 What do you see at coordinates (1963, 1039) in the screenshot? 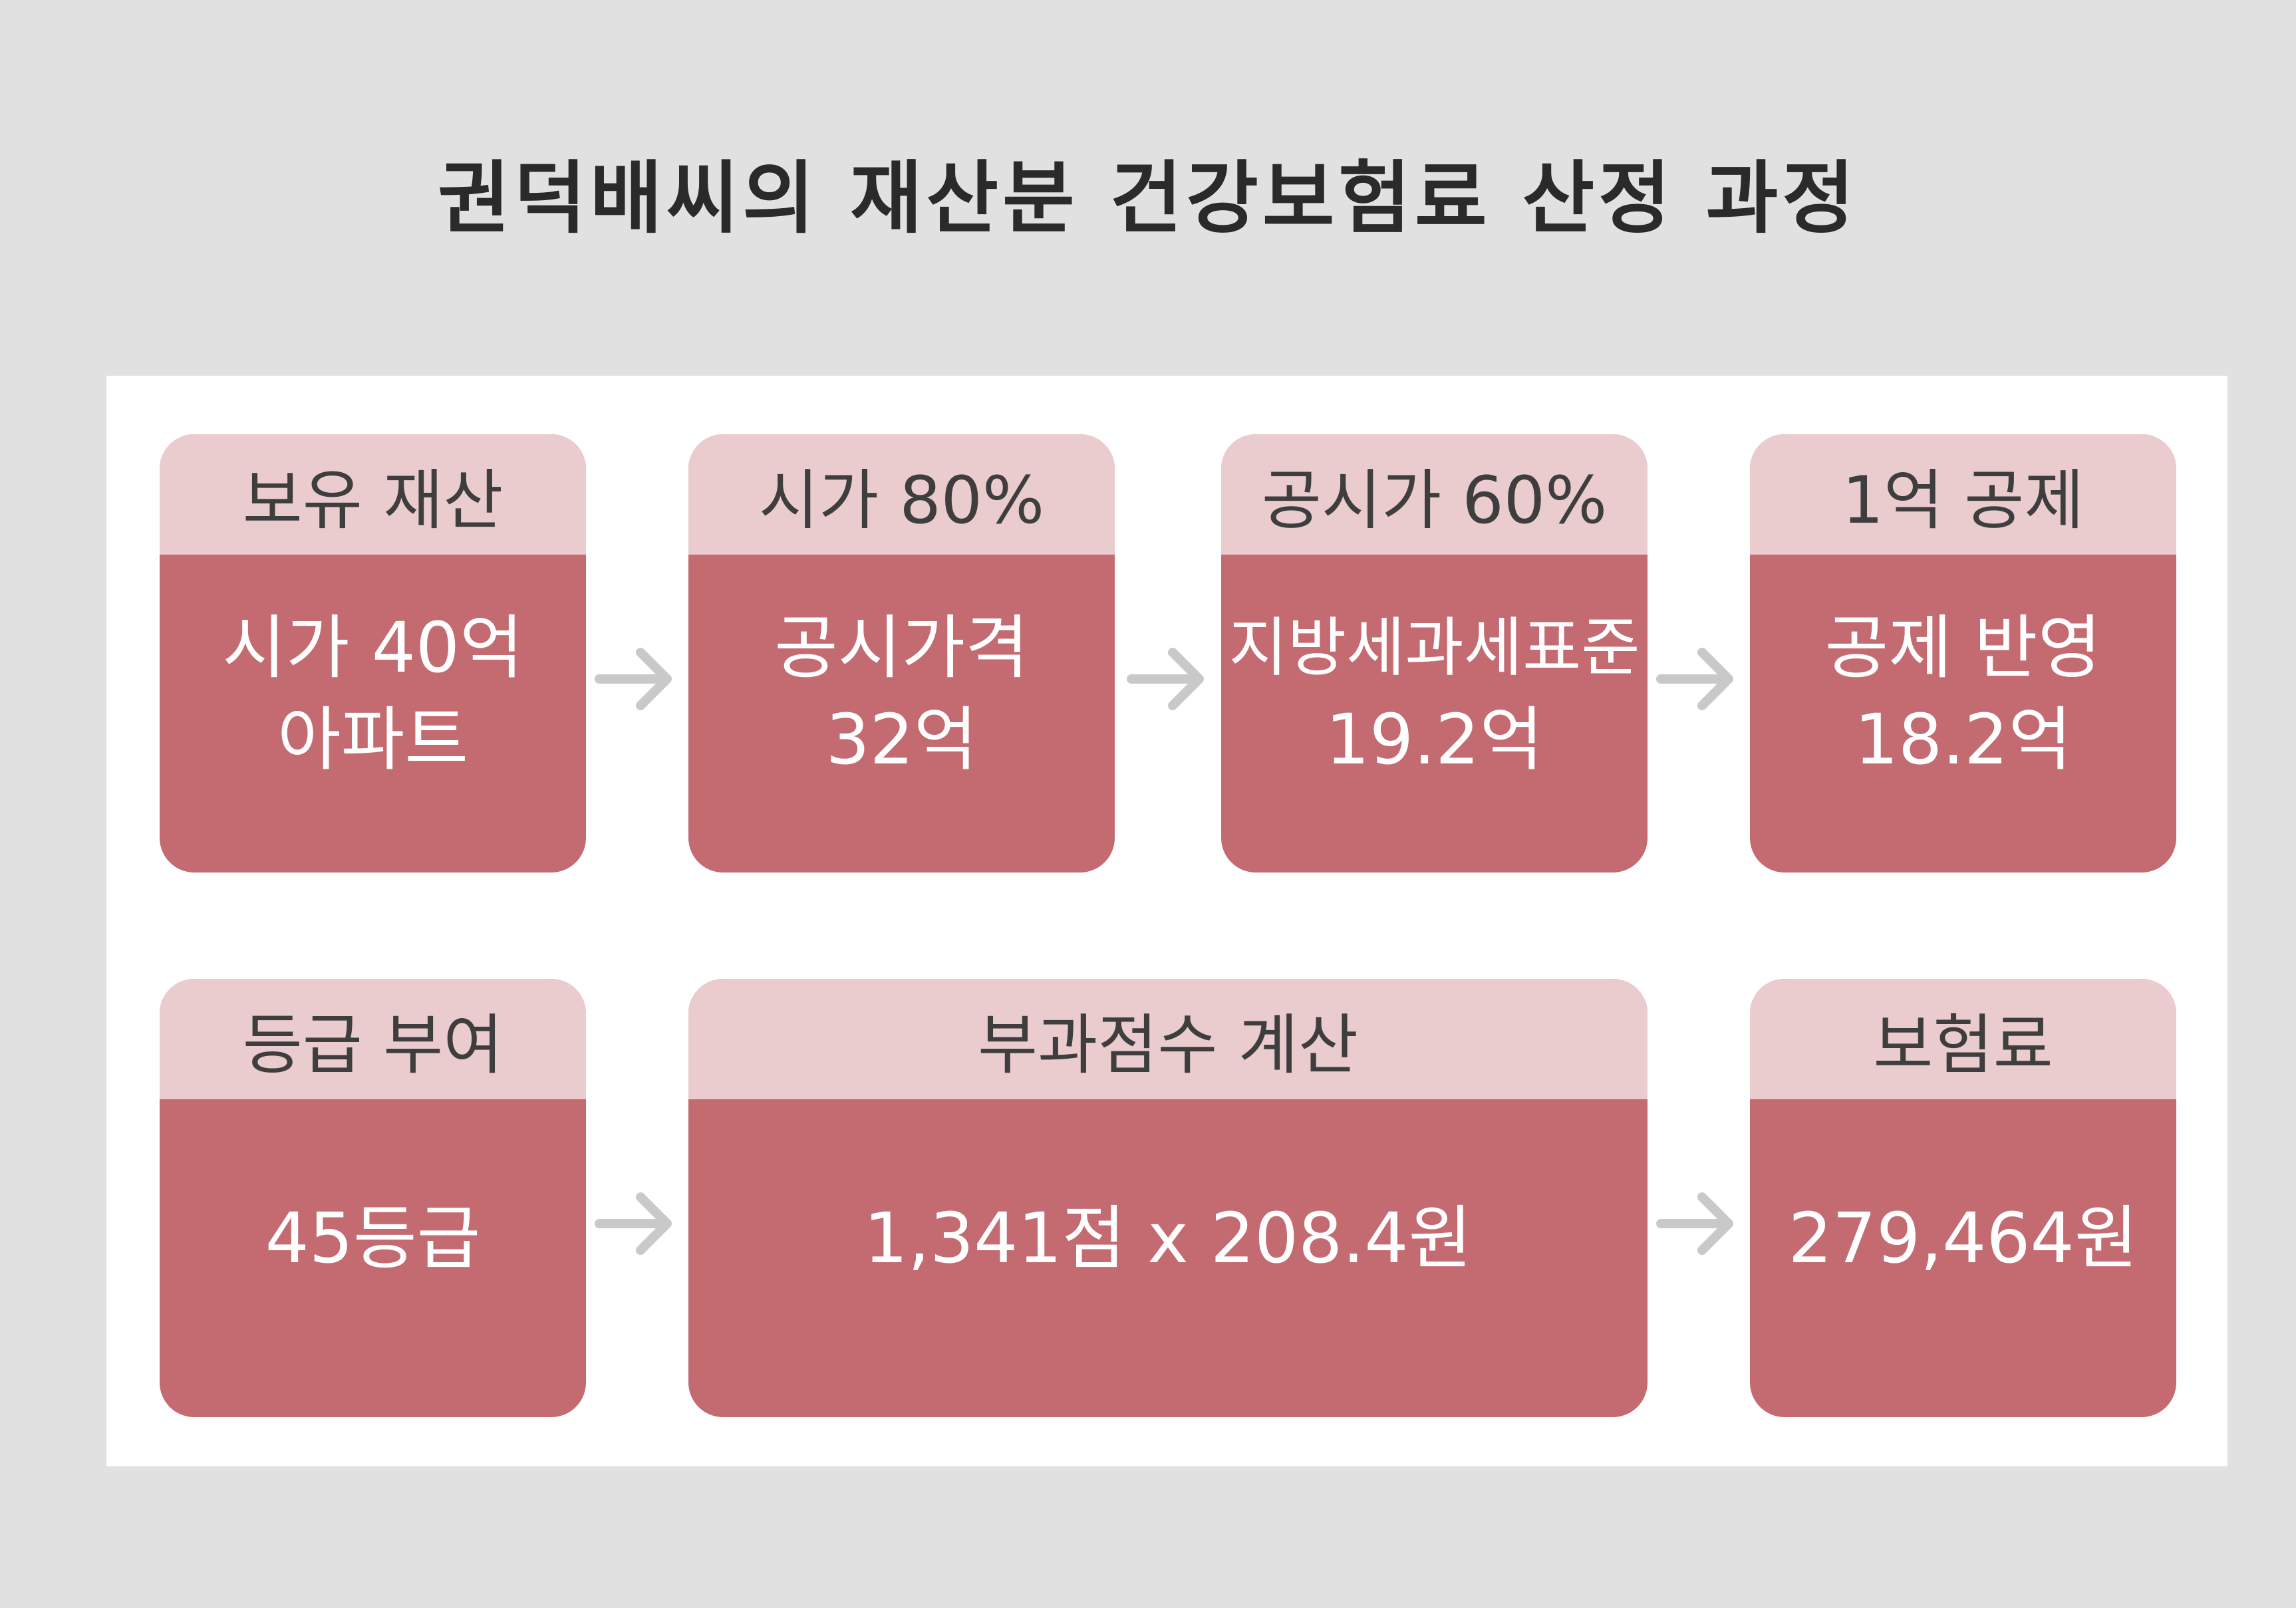
I see `step-header: 보험료` at bounding box center [1963, 1039].